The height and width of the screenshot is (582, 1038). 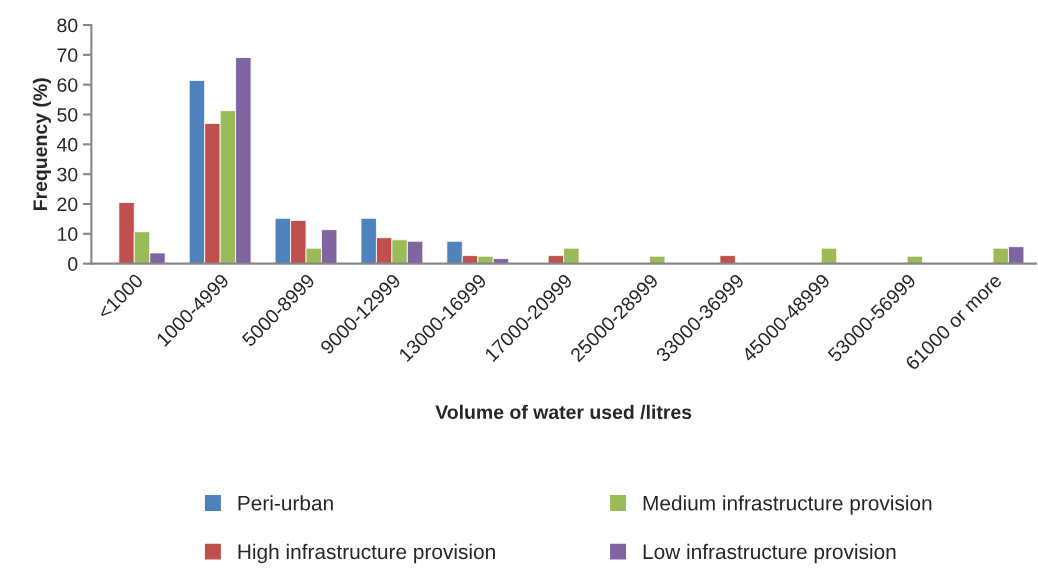 I want to click on legend-label: Low infrastructure provision, so click(x=769, y=553).